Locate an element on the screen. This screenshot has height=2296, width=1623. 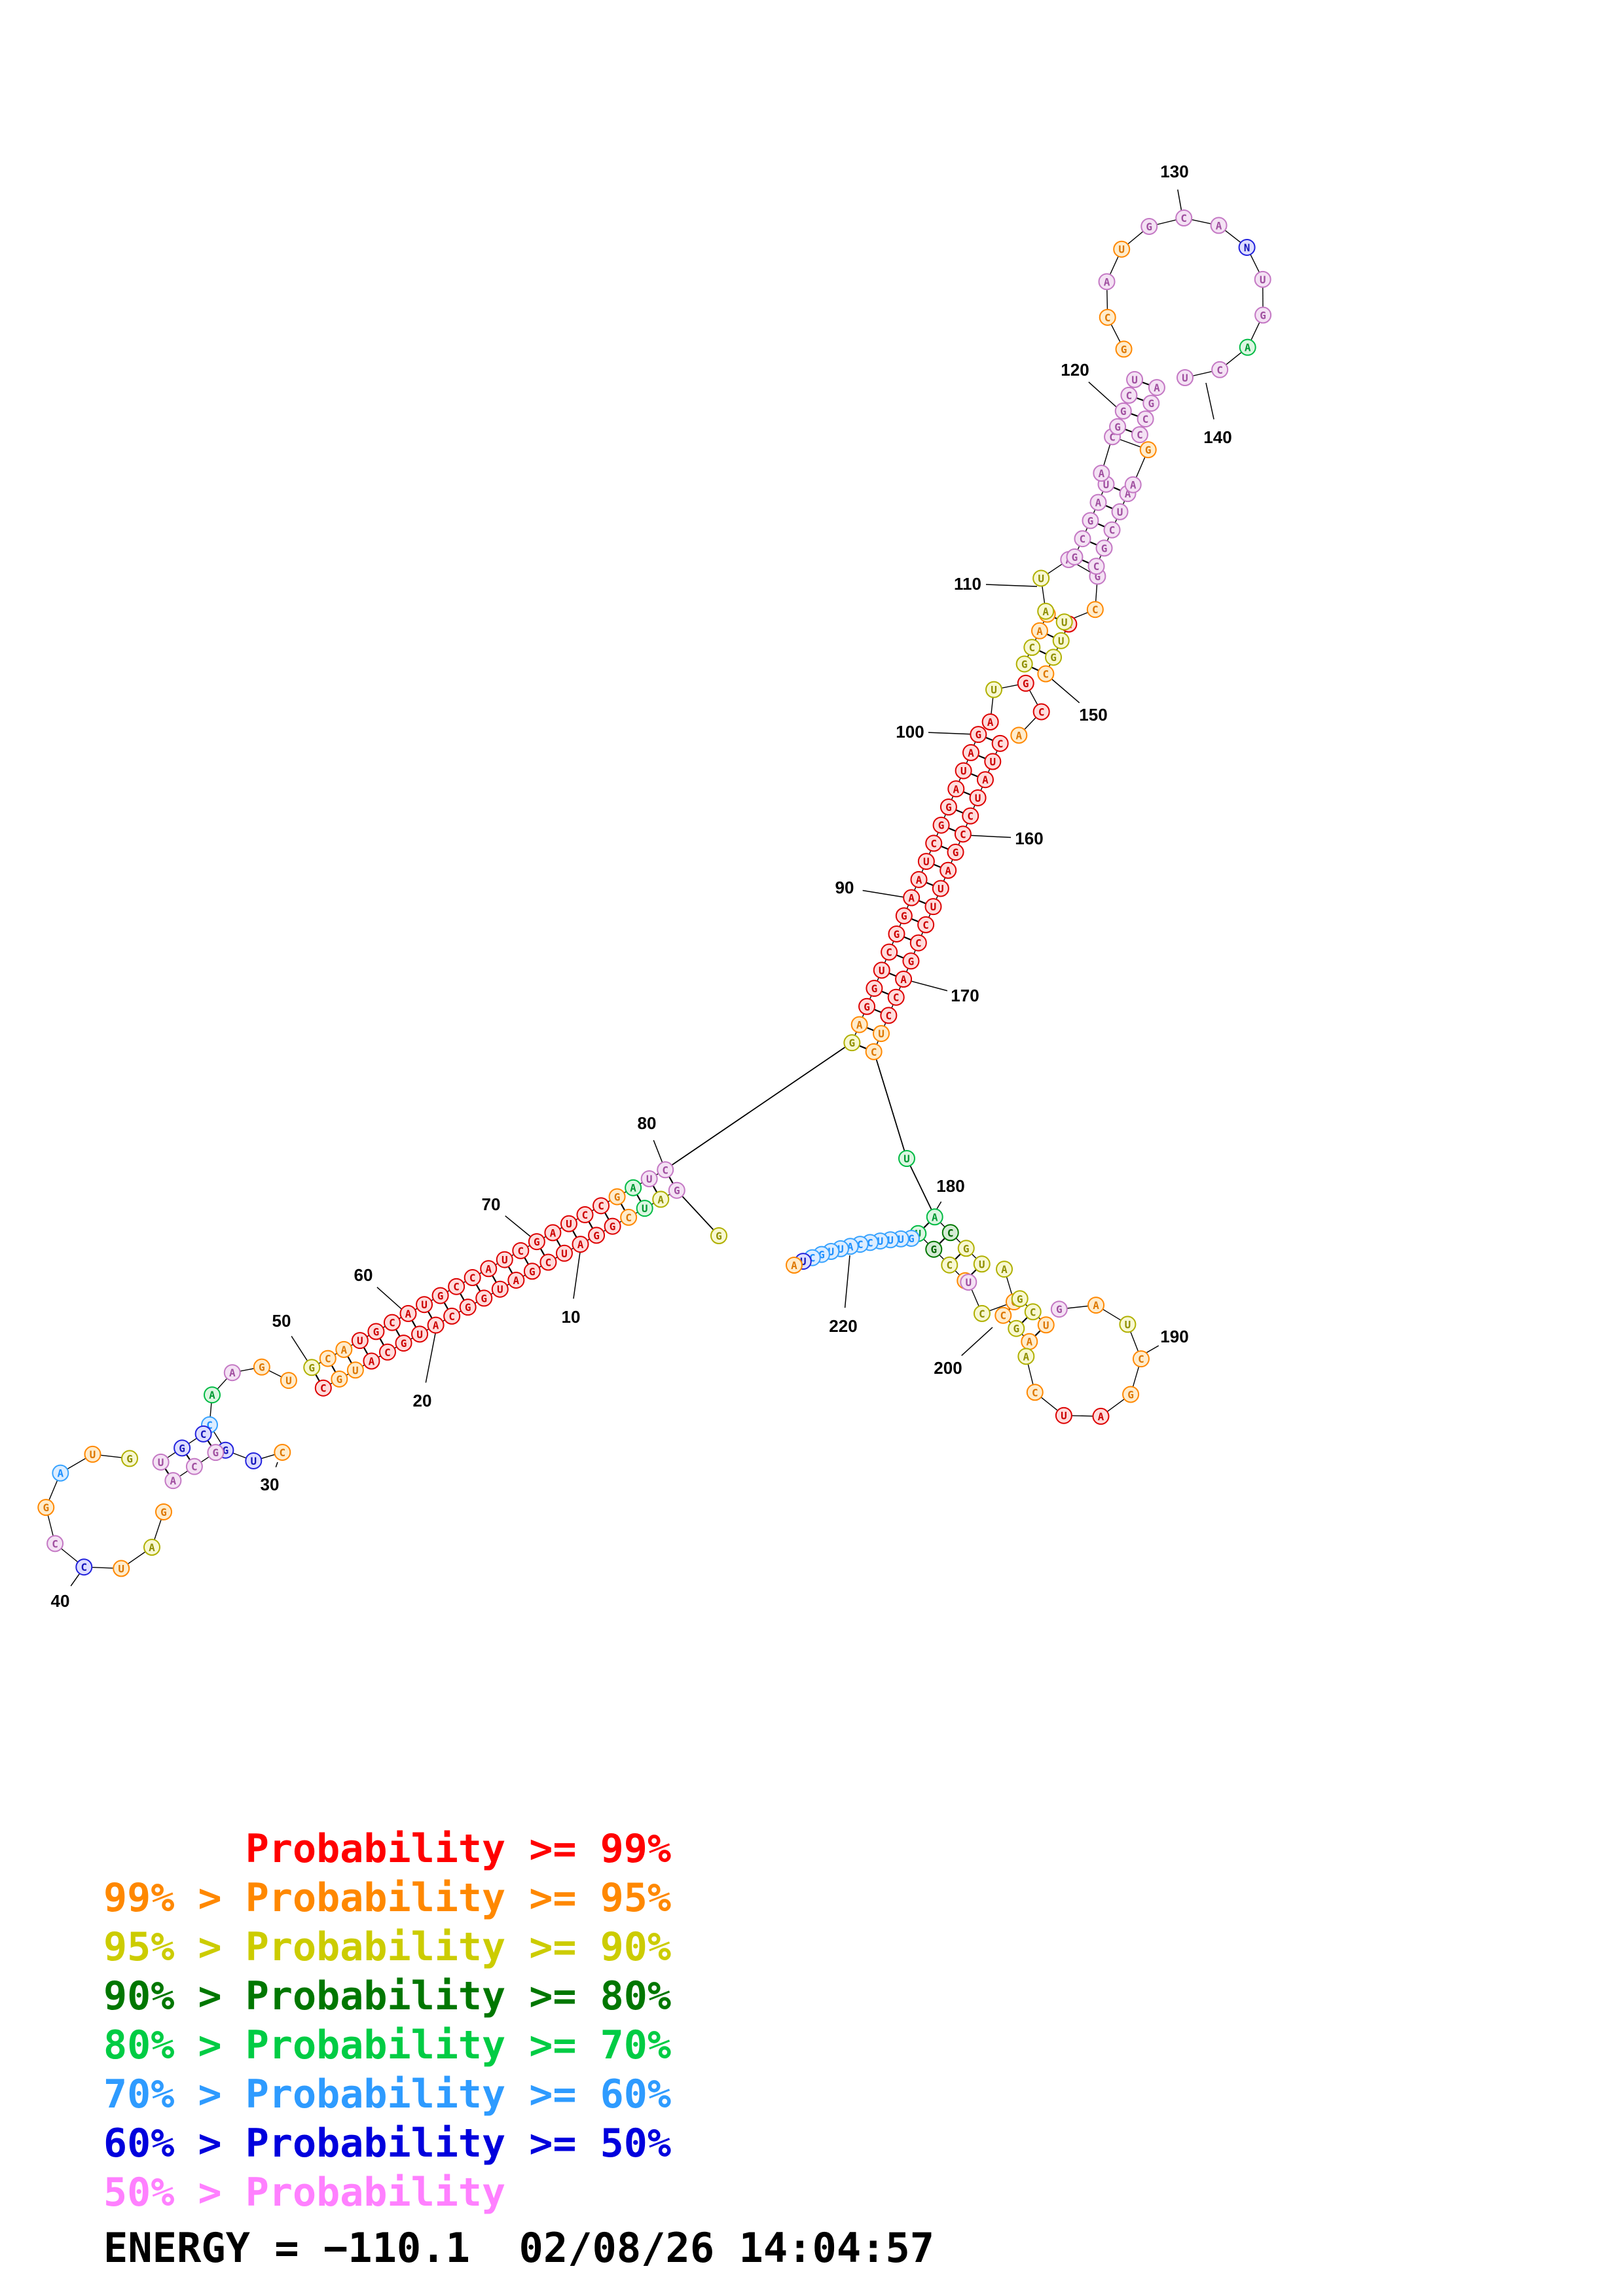
position-label: 20 is located at coordinates (422, 1400).